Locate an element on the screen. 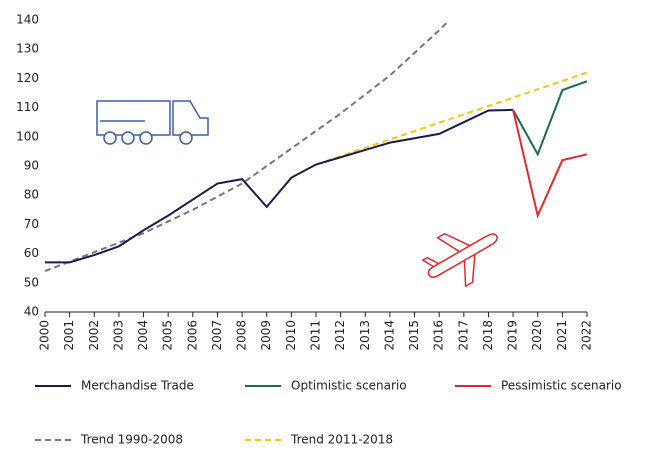 Image resolution: width=645 pixels, height=454 pixels. x-tick-label: 2011 is located at coordinates (316, 335).